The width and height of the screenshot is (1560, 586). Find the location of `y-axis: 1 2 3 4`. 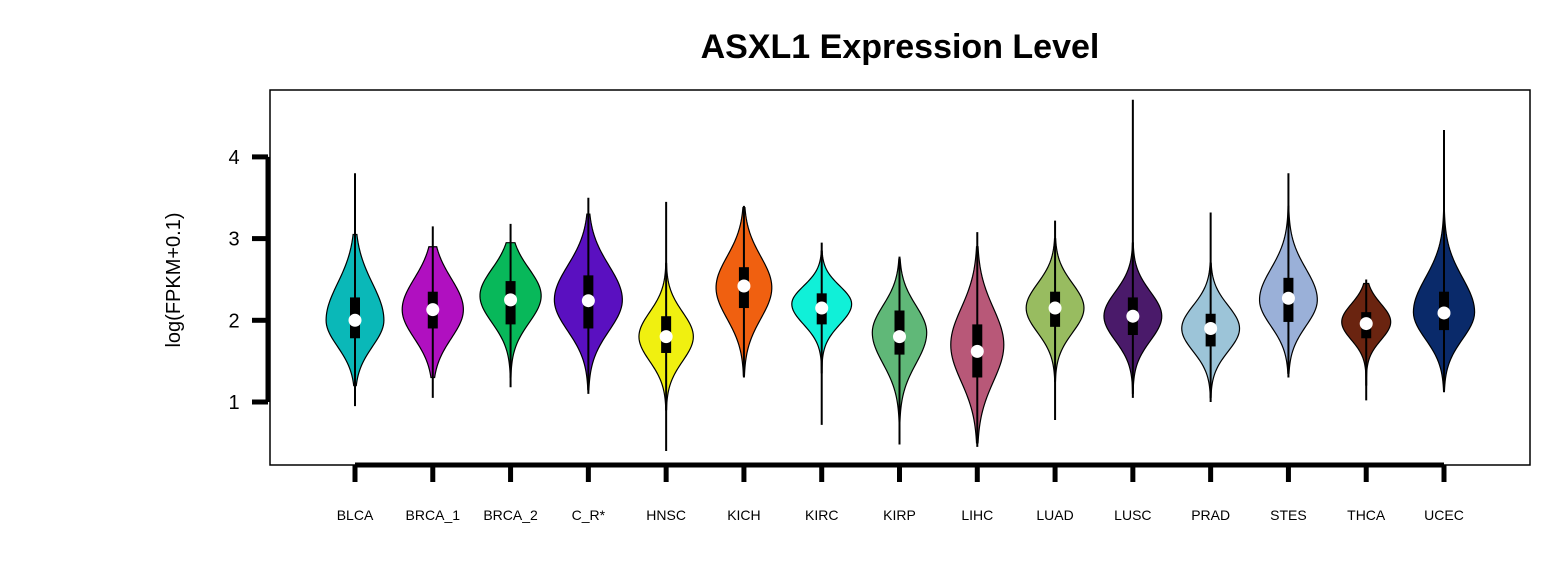

y-axis: 1 2 3 4 is located at coordinates (249, 280).